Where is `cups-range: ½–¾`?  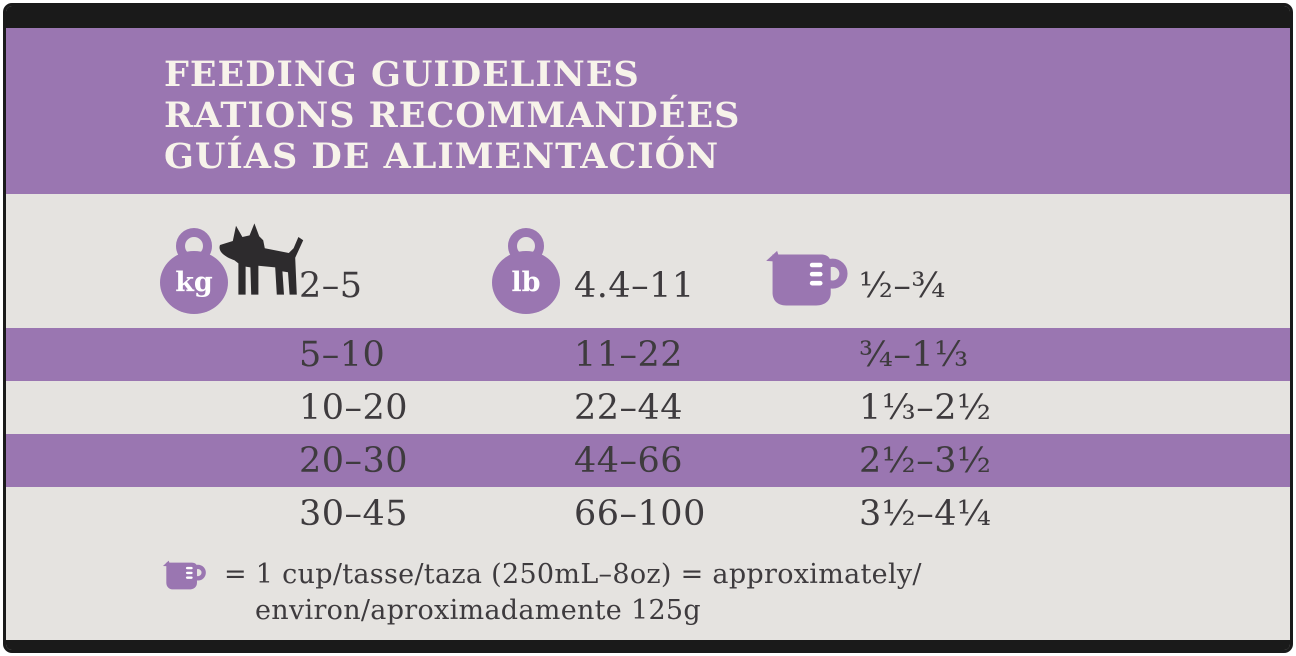
cups-range: ½–¾ is located at coordinates (902, 286).